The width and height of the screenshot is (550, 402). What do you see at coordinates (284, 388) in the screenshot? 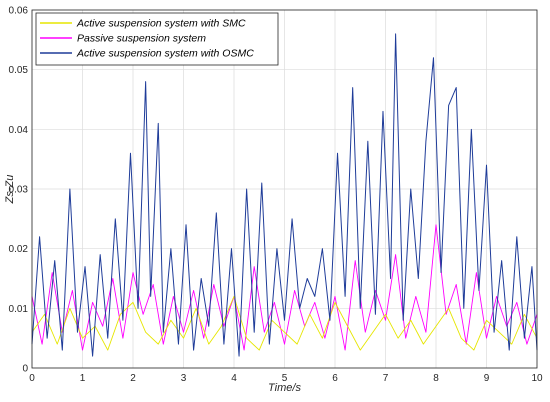
I see `x-axis-label: Time/s` at bounding box center [284, 388].